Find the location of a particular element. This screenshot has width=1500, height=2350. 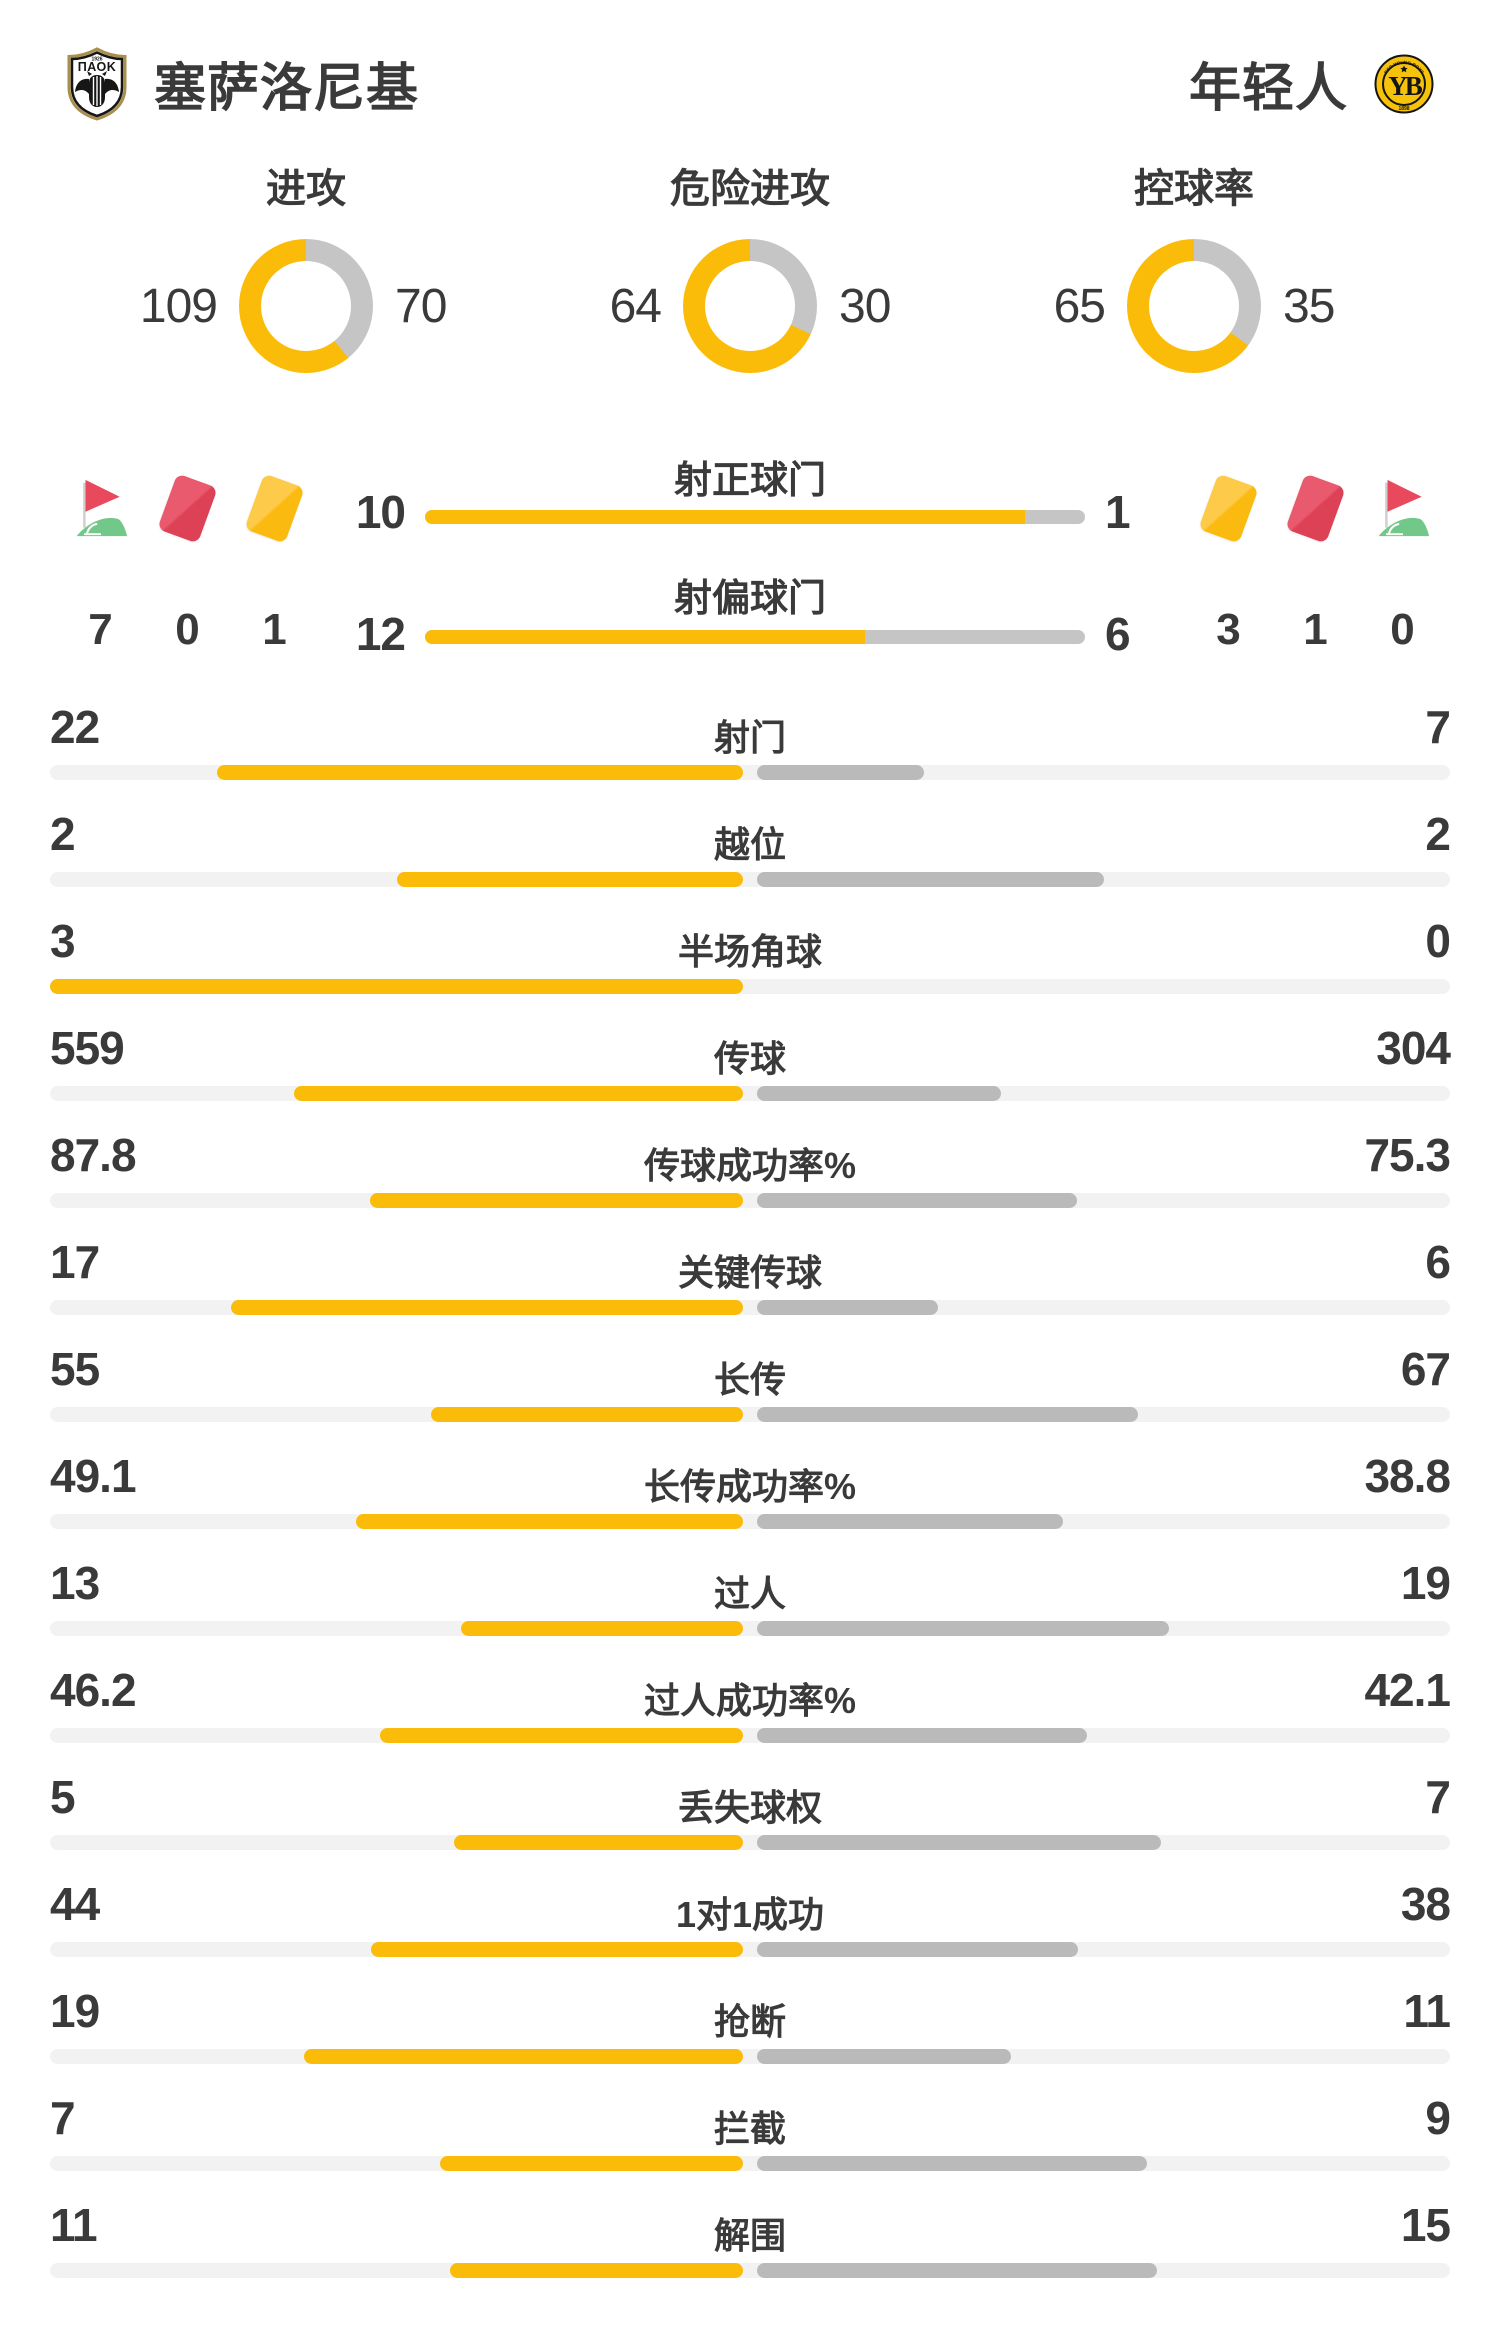

paok-year-text: 1926 is located at coordinates (96, 59).